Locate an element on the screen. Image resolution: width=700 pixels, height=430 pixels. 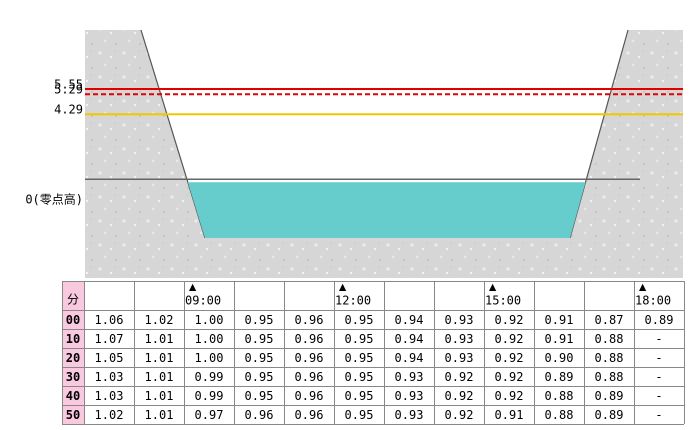
row-label: 40 is located at coordinates (73, 396).